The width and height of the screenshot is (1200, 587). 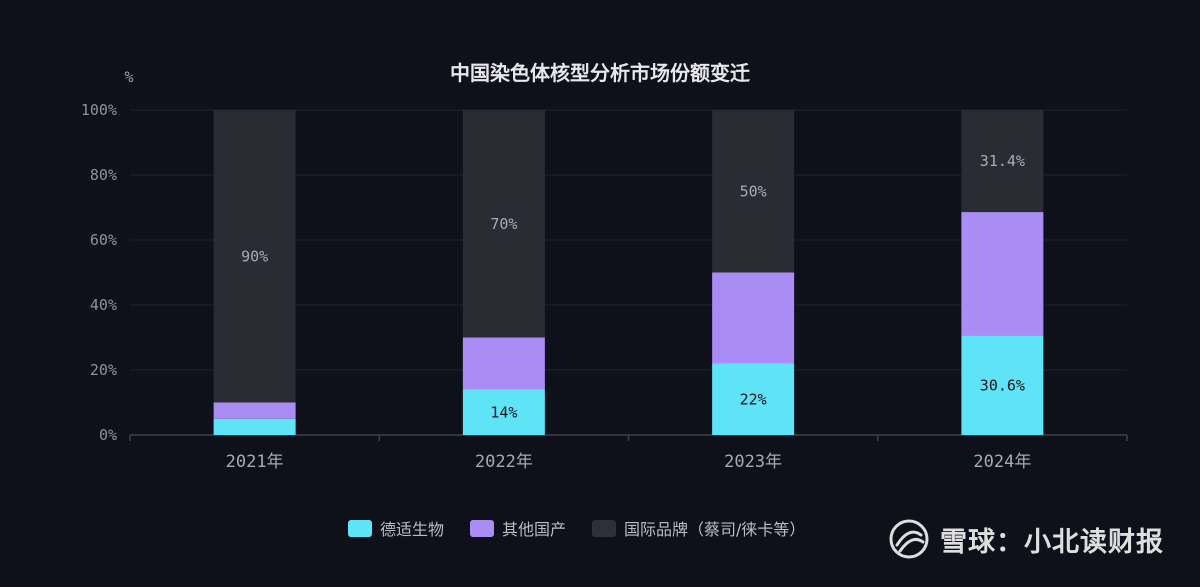 What do you see at coordinates (1052, 542) in the screenshot?
I see `watermark-text: 雪球：小北读财报` at bounding box center [1052, 542].